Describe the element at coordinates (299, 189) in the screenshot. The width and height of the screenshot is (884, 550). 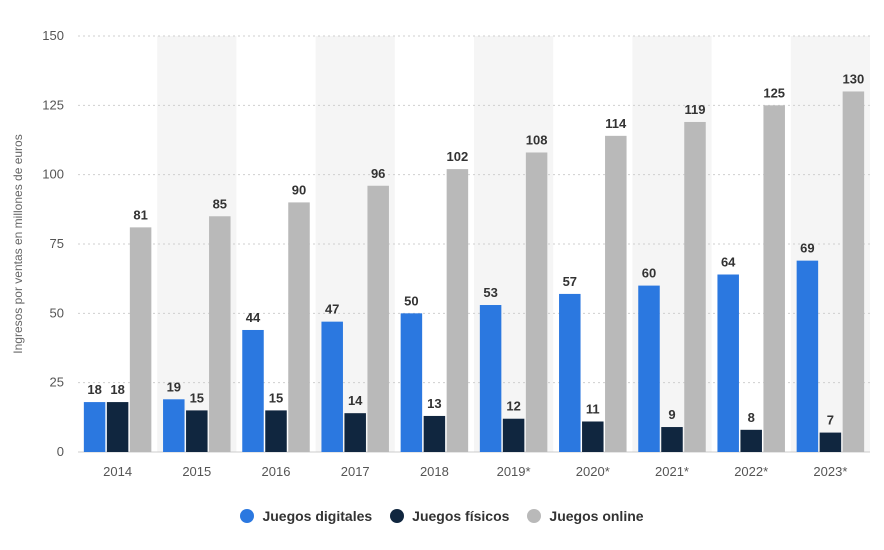
I see `bar-value-label: 90` at that location.